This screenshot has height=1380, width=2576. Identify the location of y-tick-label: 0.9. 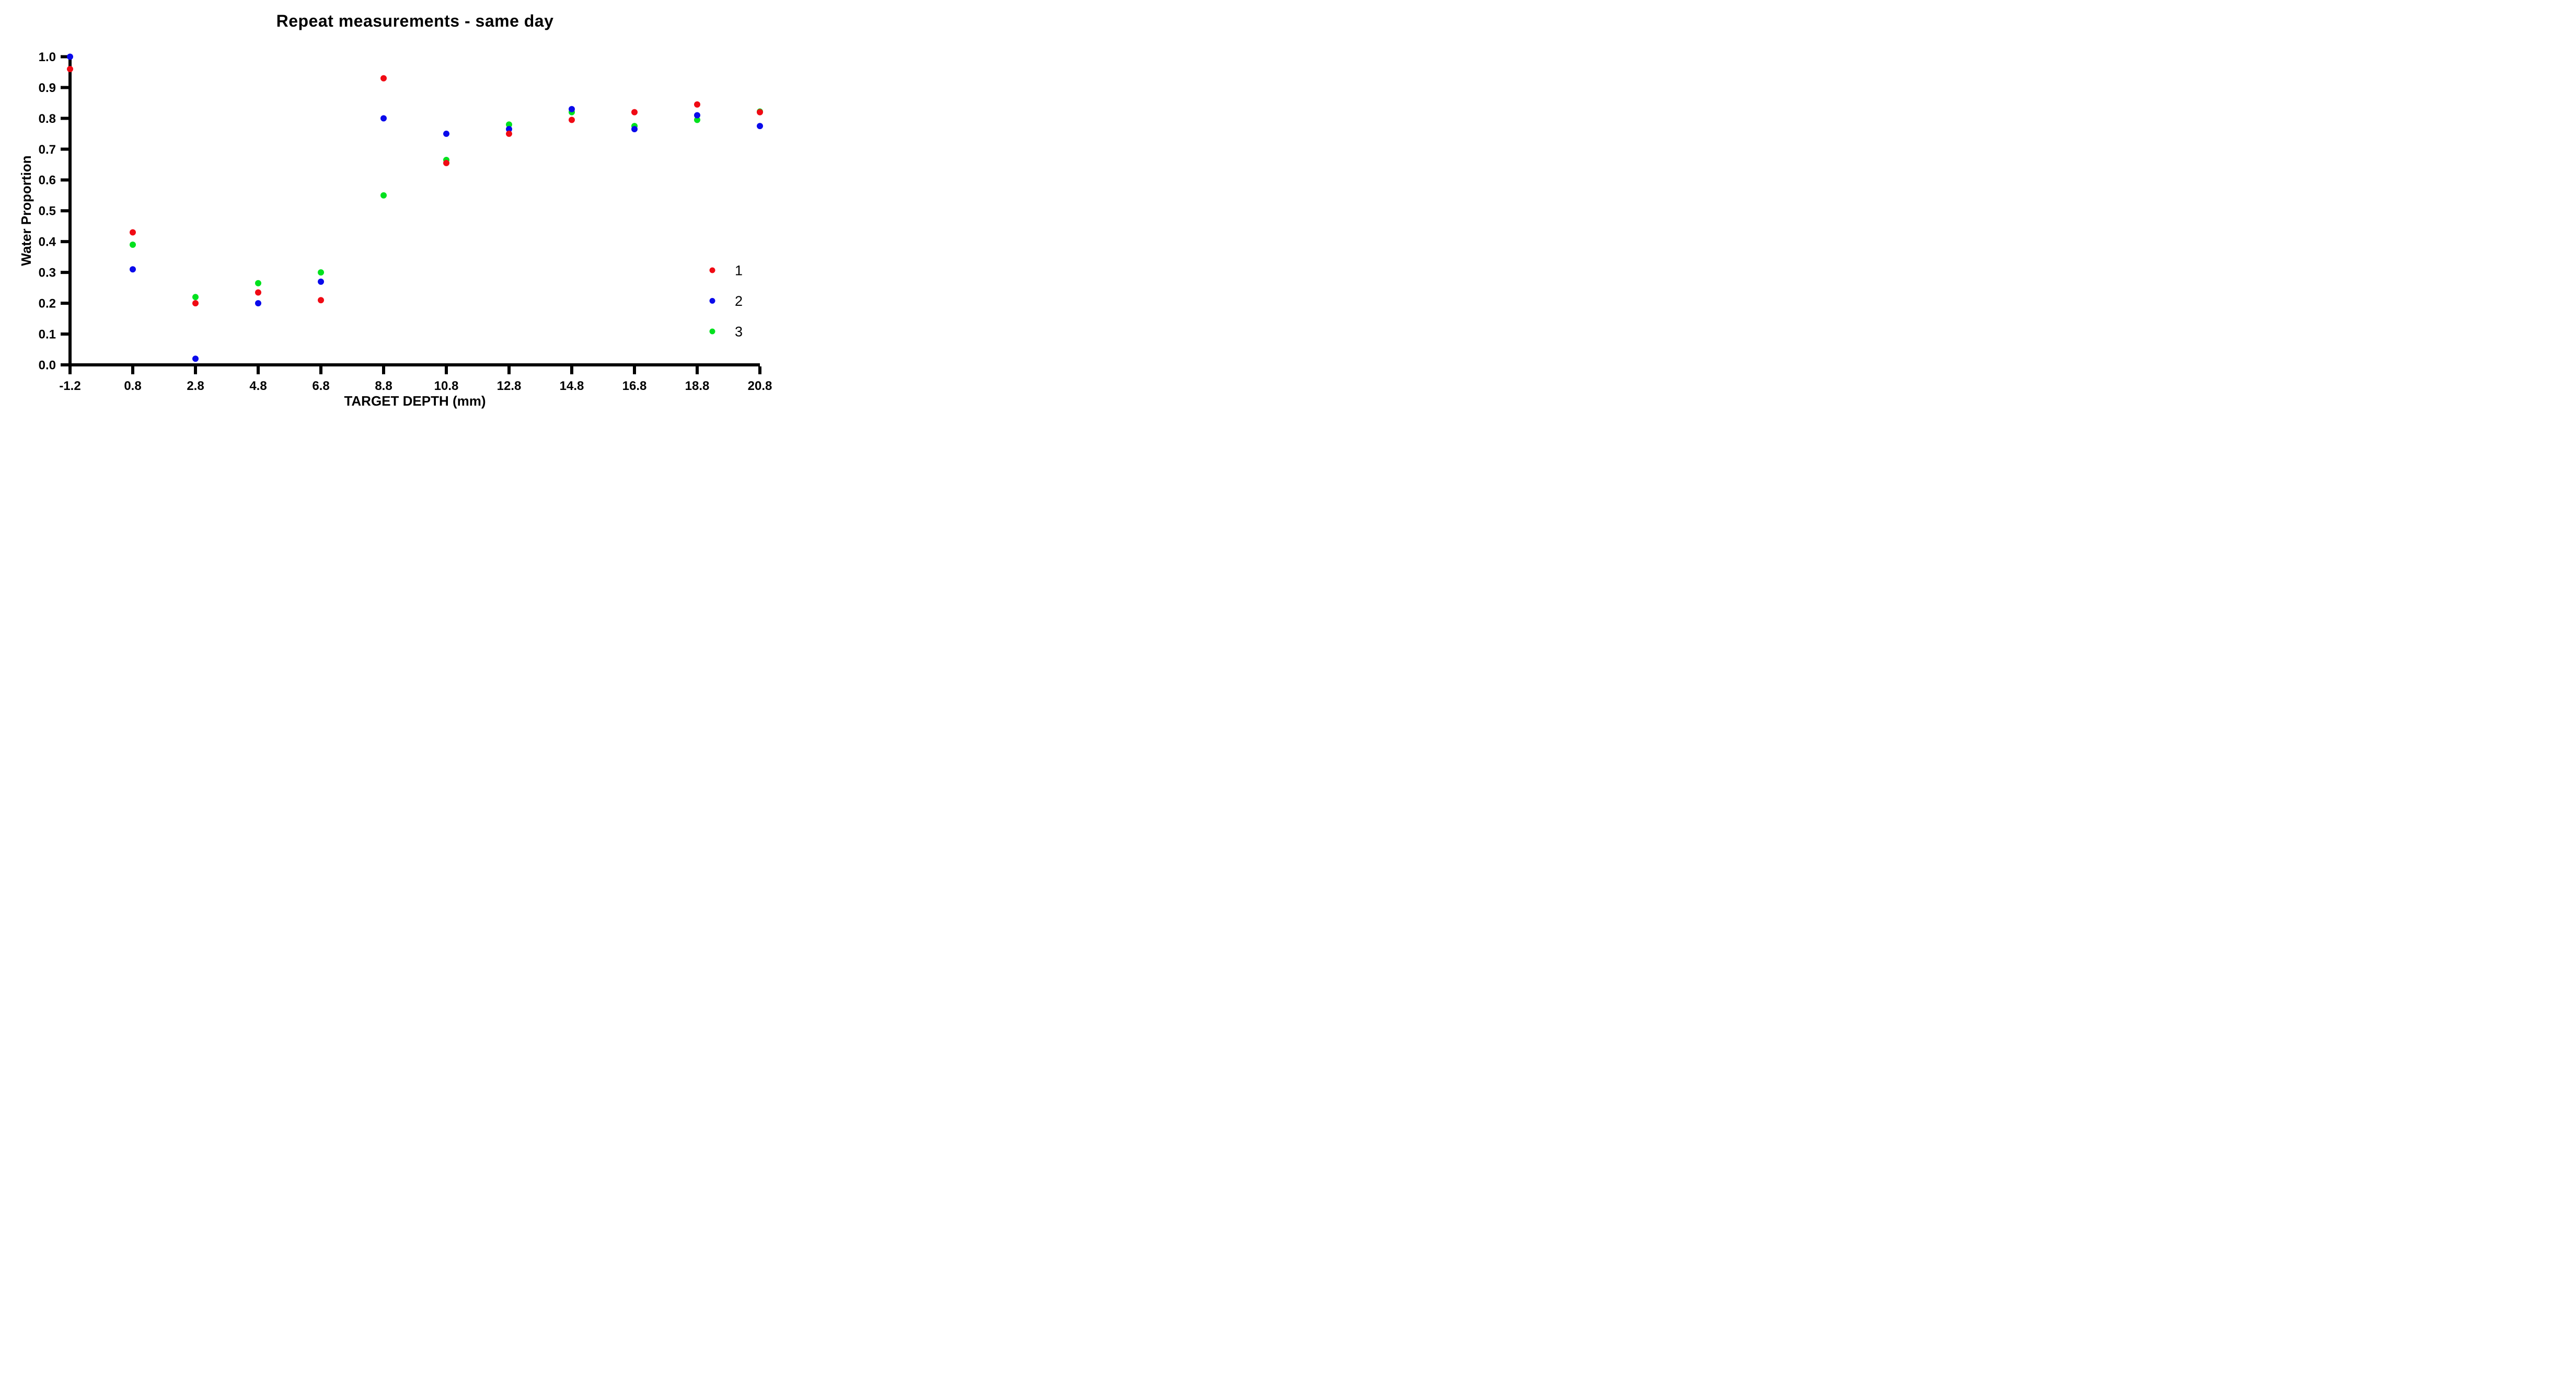
(47, 88).